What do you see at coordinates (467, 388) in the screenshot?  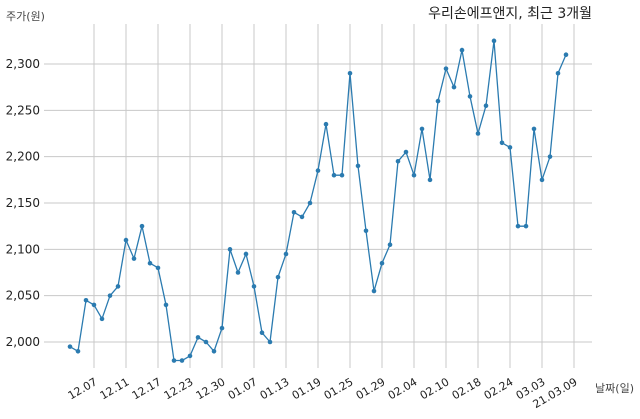 I see `x-tick-label: 02.18` at bounding box center [467, 388].